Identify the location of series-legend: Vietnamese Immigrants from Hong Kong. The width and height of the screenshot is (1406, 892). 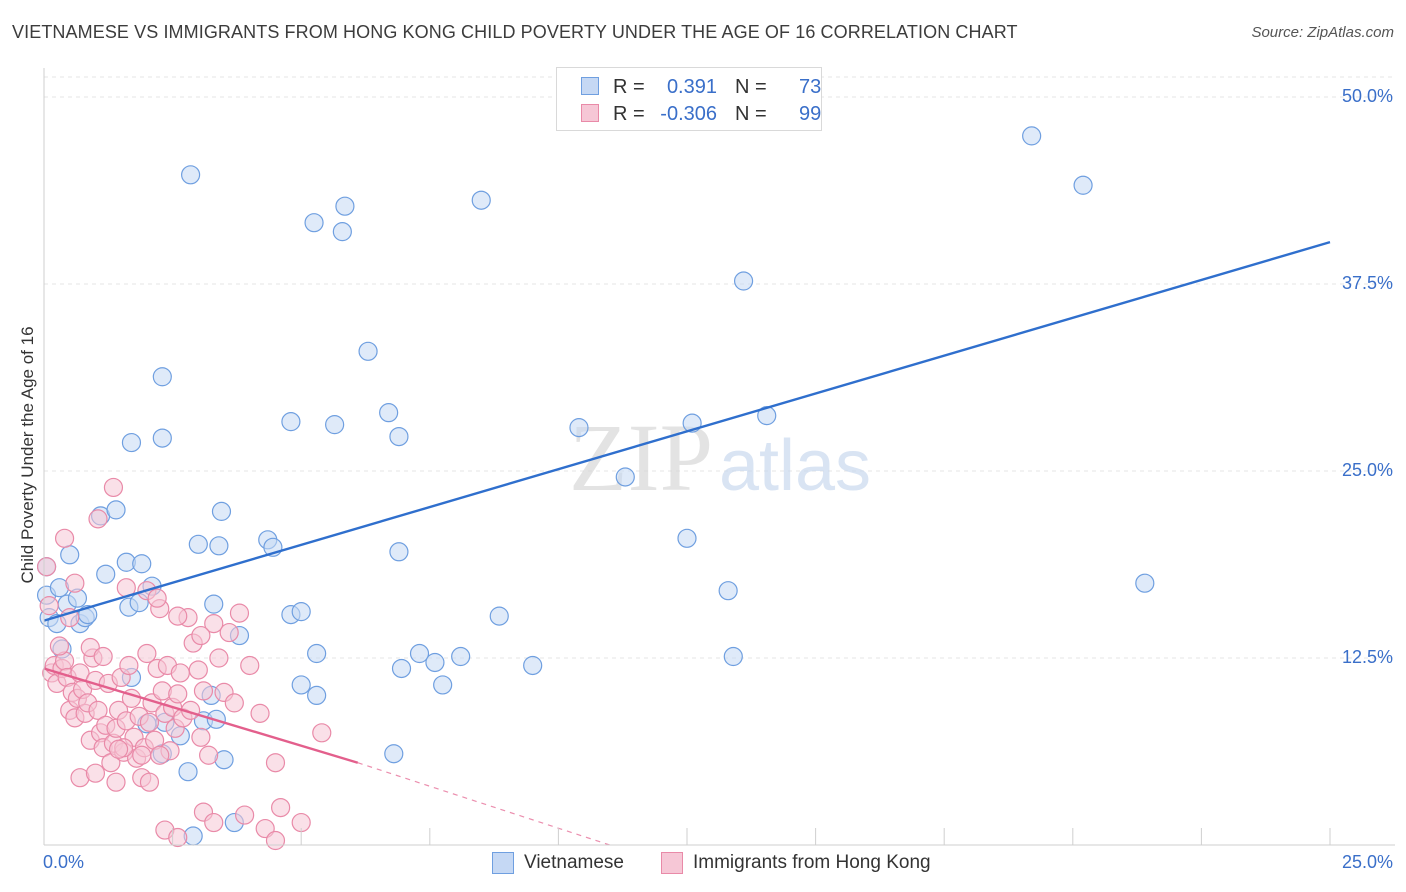
(703, 865).